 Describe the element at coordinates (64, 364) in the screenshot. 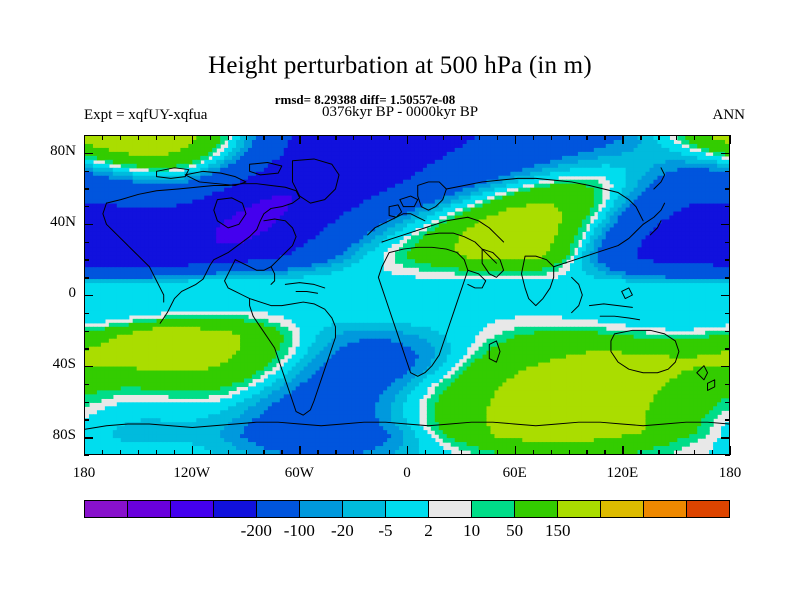

I see `y-axis-label-1: 40S` at that location.